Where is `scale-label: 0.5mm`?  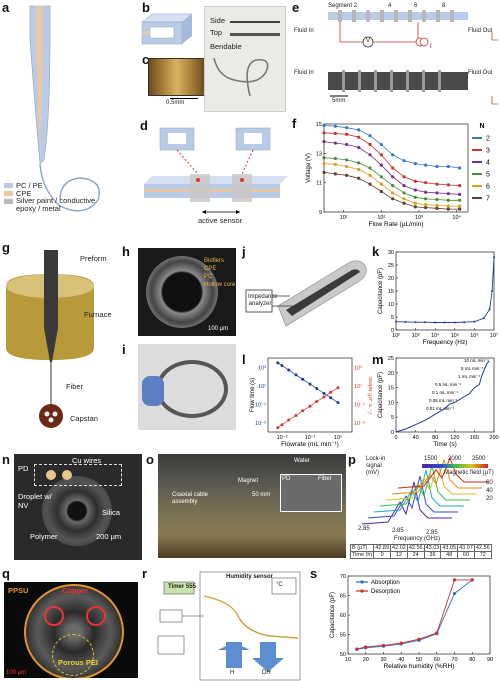
scale-label: 0.5mm is located at coordinates (175, 103).